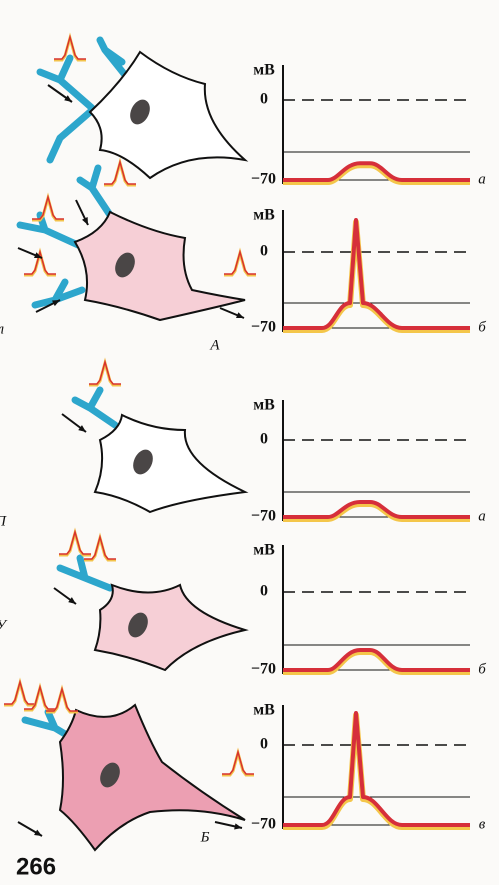 This screenshot has width=499, height=885. Describe the element at coordinates (3, 521) in the screenshot. I see `margin-letter: П` at that location.